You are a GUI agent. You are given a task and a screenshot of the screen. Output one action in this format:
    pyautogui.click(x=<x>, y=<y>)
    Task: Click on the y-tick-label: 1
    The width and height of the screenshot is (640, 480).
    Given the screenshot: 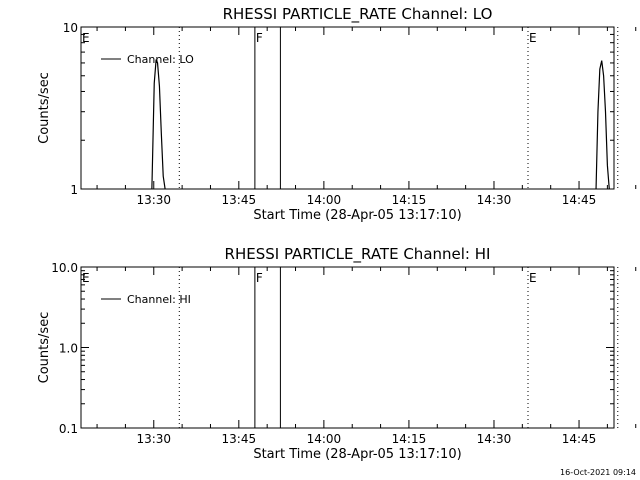 What is the action you would take?
    pyautogui.click(x=74, y=190)
    